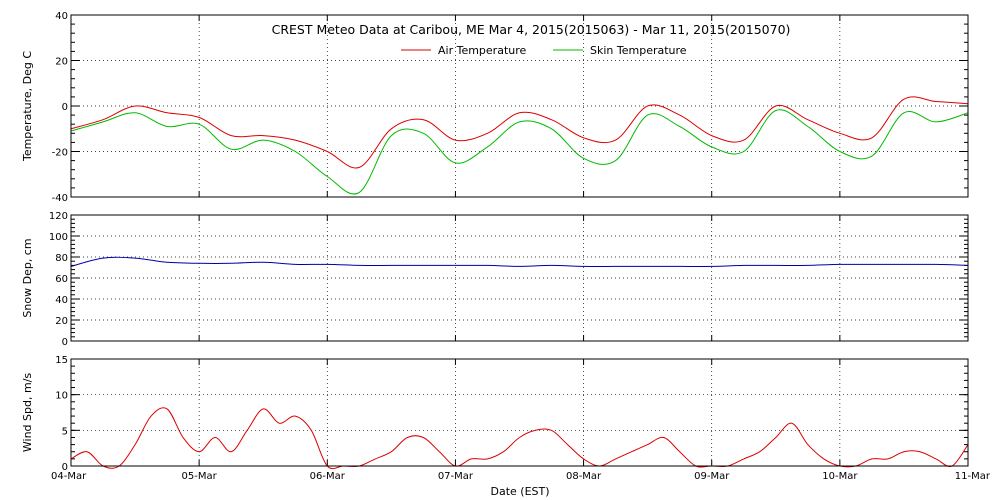  What do you see at coordinates (200, 476) in the screenshot?
I see `x-tick-label: 05-Mar` at bounding box center [200, 476].